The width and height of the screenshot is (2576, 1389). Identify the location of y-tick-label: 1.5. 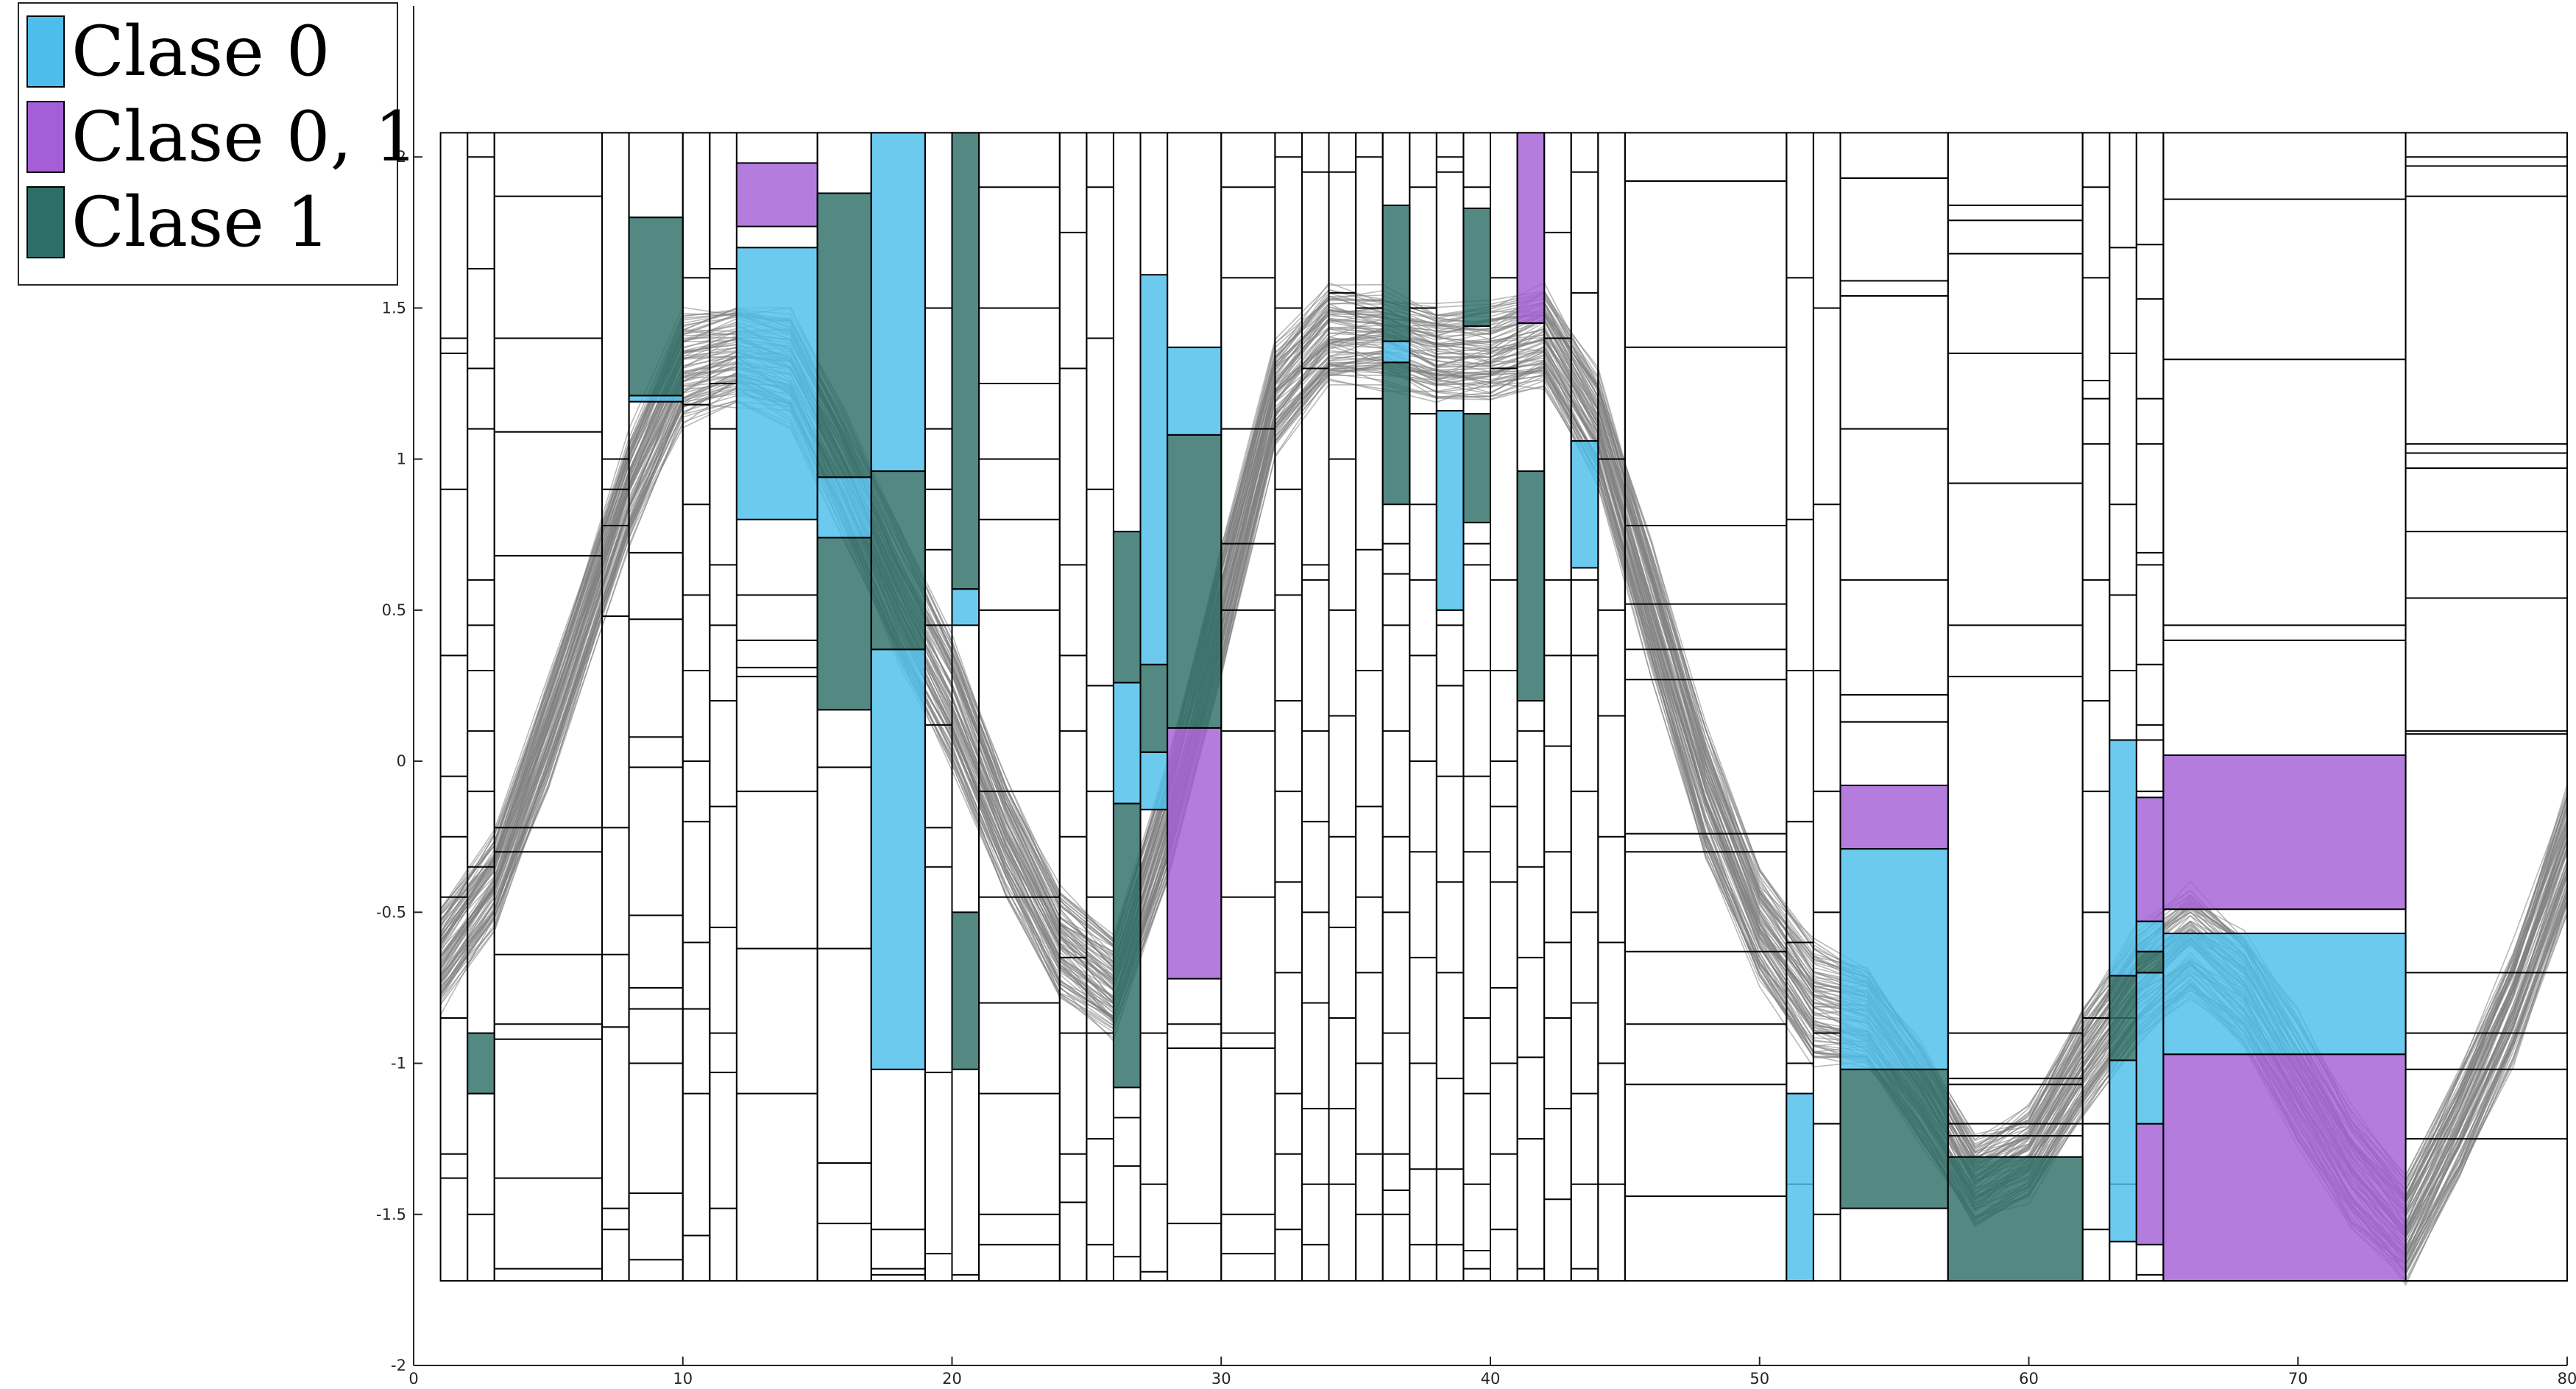
(394, 308).